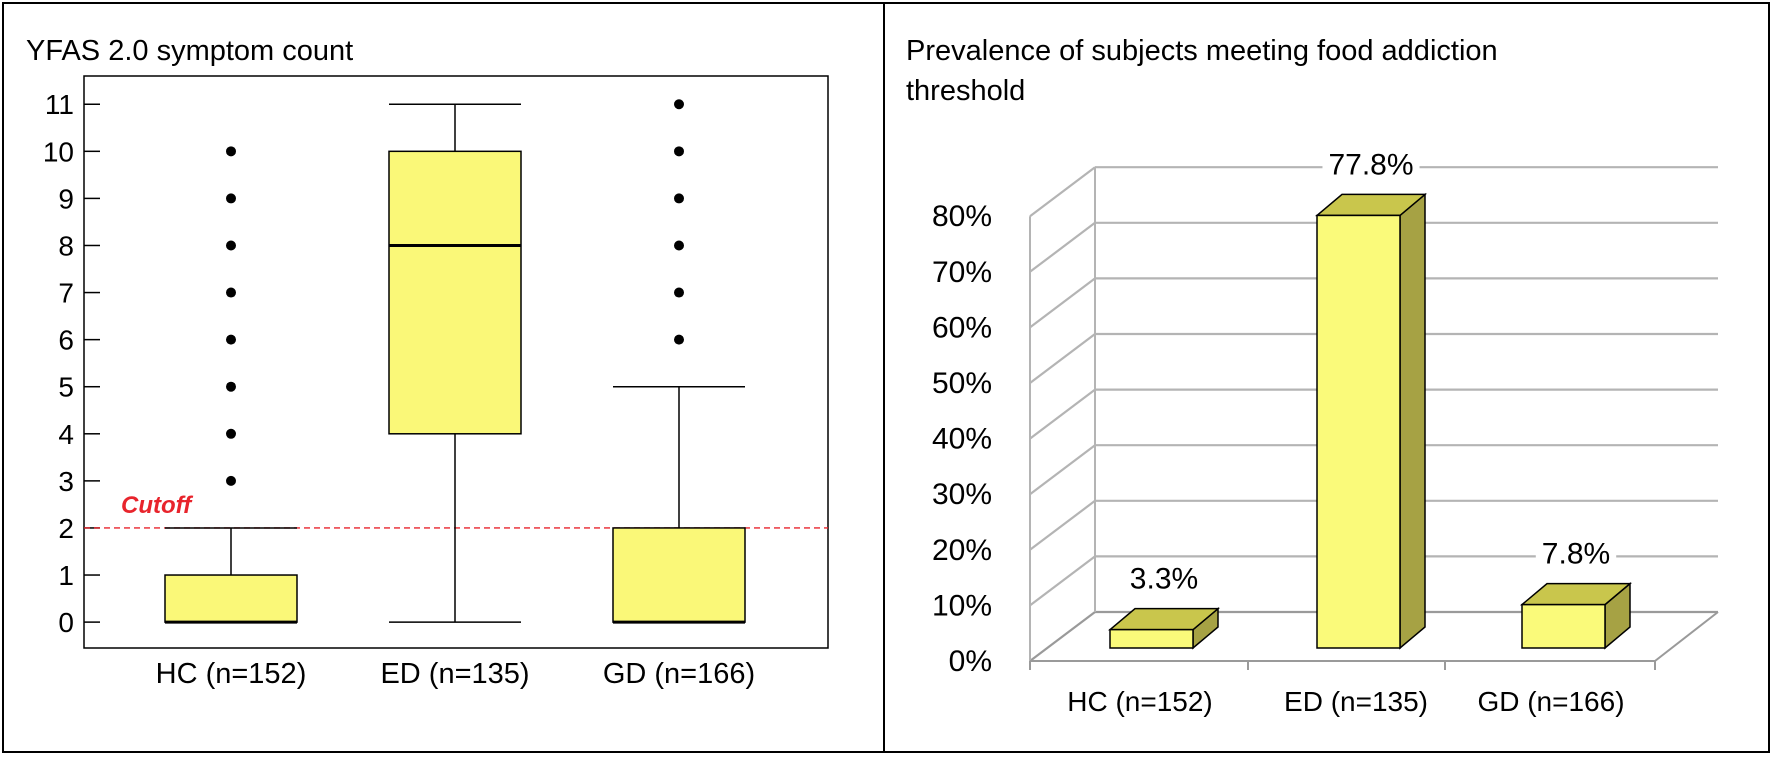 The height and width of the screenshot is (761, 1772). What do you see at coordinates (59, 104) in the screenshot?
I see `y-tick-label: 11` at bounding box center [59, 104].